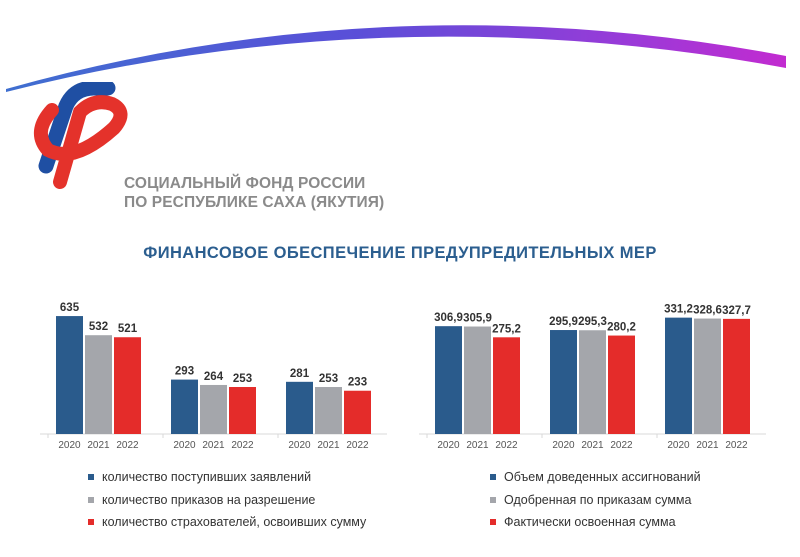 The image size is (800, 557). Describe the element at coordinates (207, 477) in the screenshot. I see `legend-label: количество поступивших заявлений` at that location.